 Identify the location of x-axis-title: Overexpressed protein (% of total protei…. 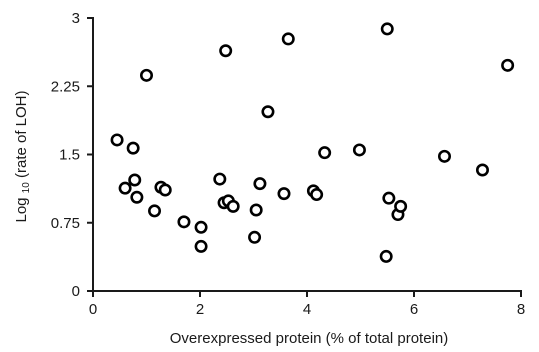
(309, 338).